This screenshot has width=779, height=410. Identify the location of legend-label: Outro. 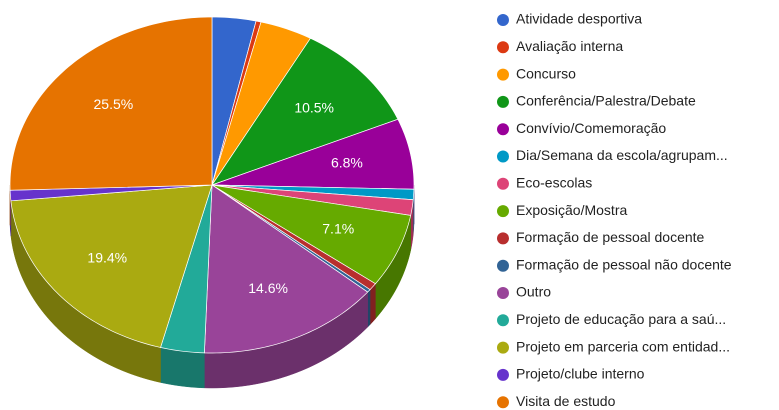
(533, 292).